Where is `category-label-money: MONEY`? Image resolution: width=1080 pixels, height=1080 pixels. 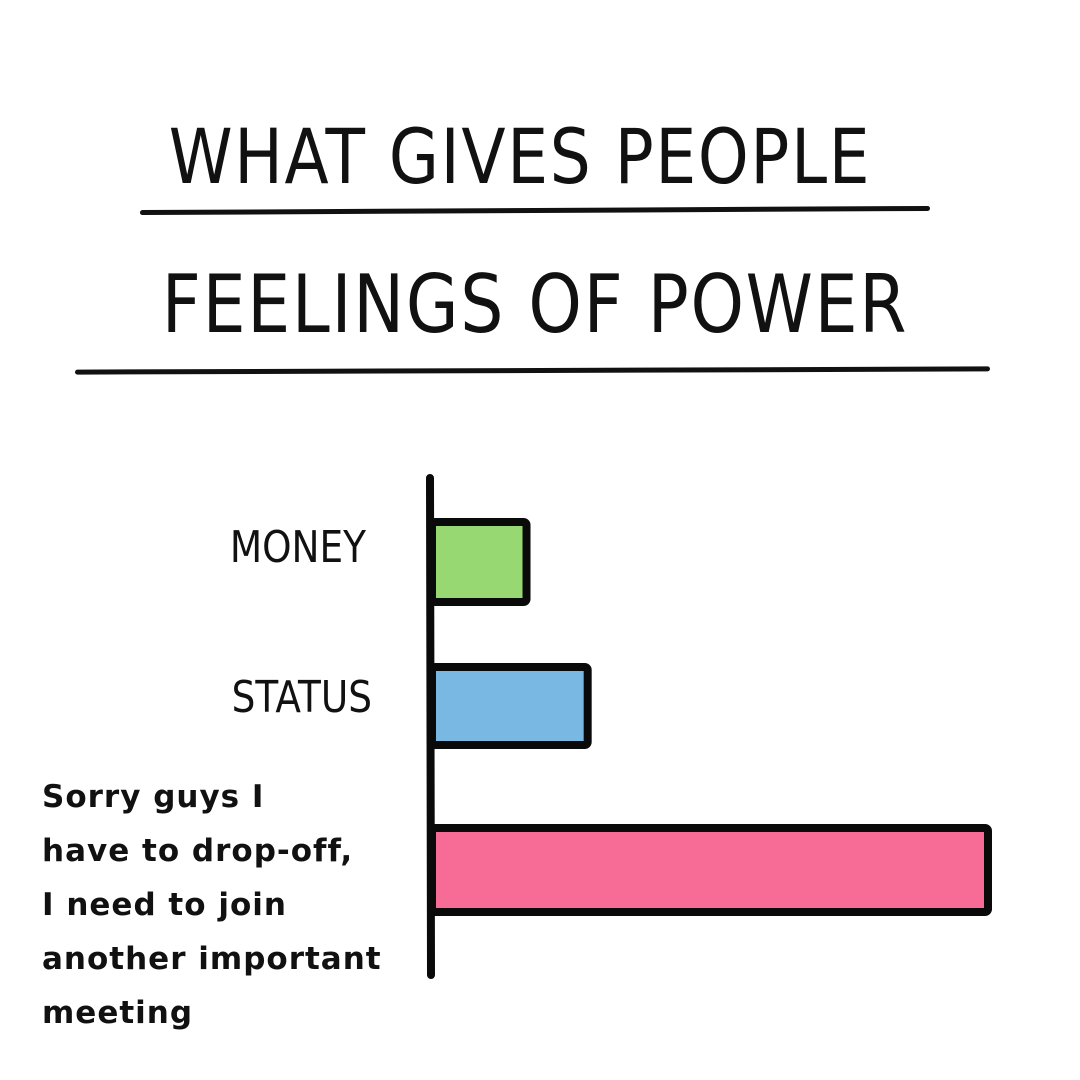
category-label-money: MONEY is located at coordinates (297, 547).